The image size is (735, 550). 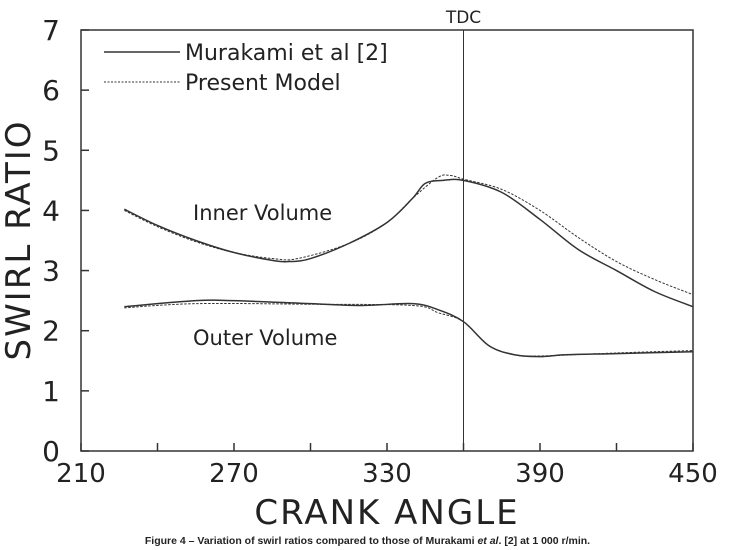 I want to click on x-tick-label: 210, so click(x=81, y=474).